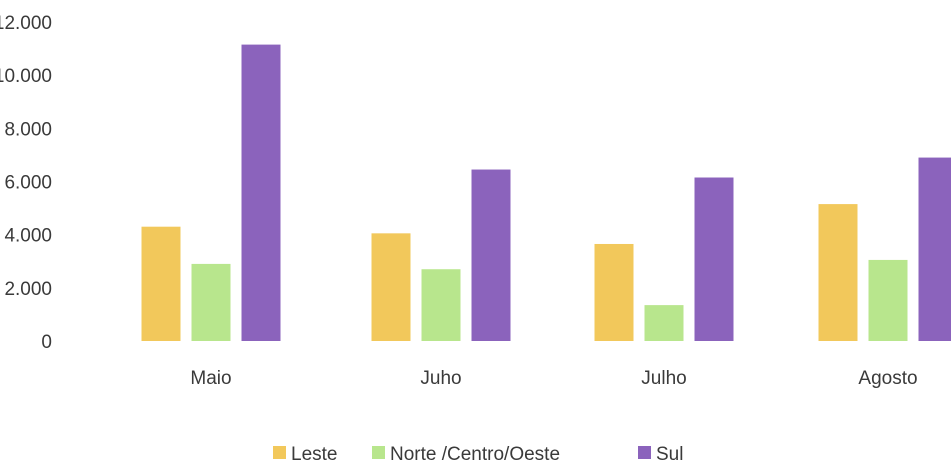 This screenshot has height=467, width=951. Describe the element at coordinates (669, 454) in the screenshot. I see `legend-label: Sul` at that location.